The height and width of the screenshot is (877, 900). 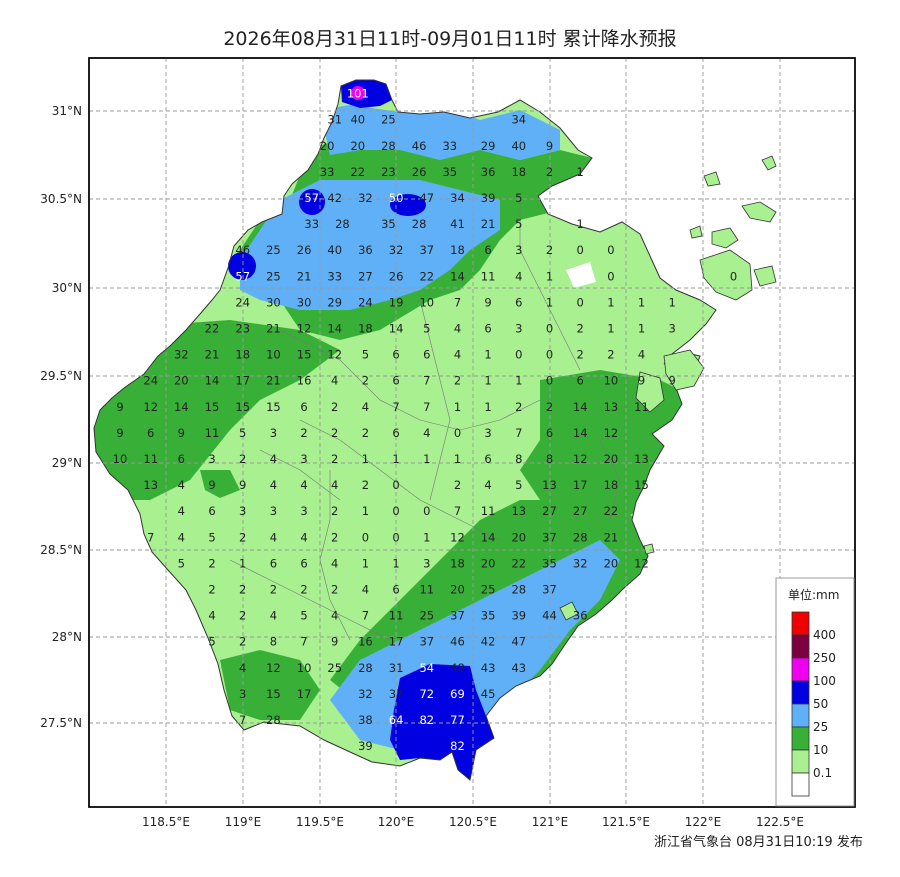 I want to click on station-value: 26, so click(x=419, y=172).